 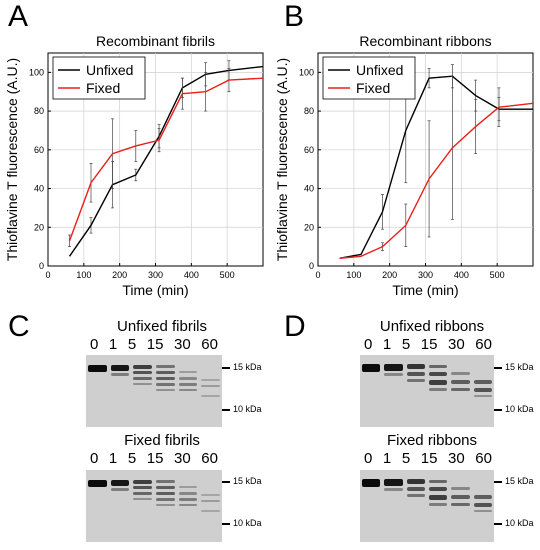 What do you see at coordinates (295, 326) in the screenshot?
I see `panel-label-d: D` at bounding box center [295, 326].